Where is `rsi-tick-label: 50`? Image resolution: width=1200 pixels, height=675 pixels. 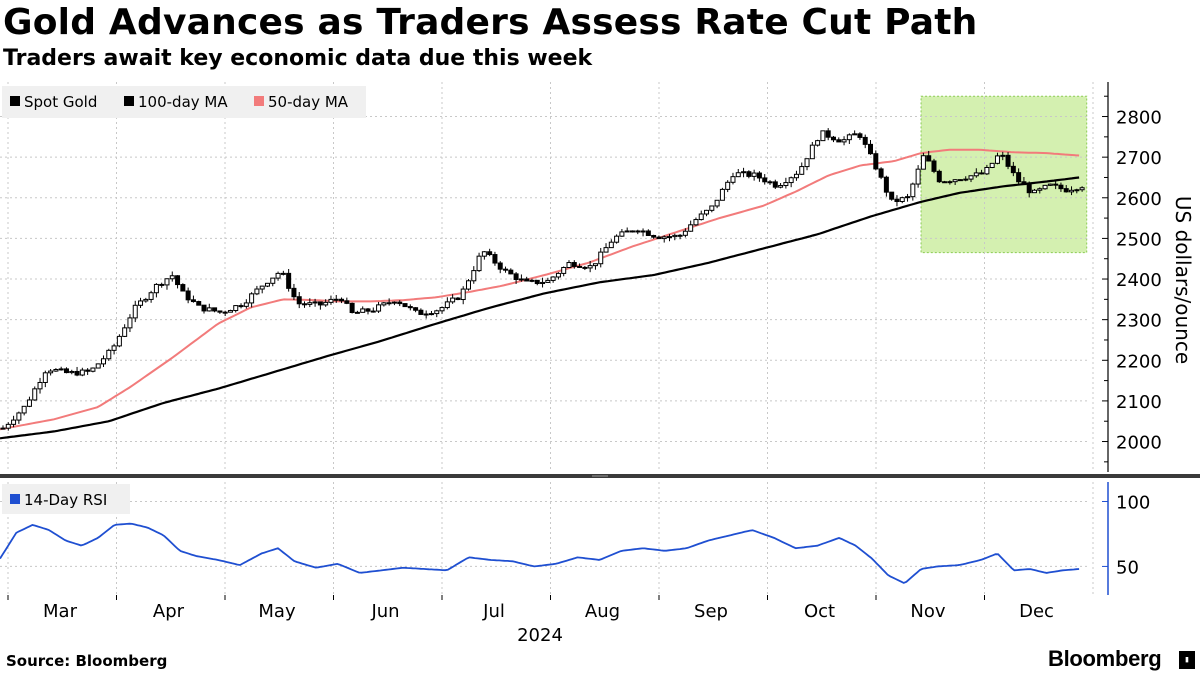
rsi-tick-label: 50 is located at coordinates (1127, 567).